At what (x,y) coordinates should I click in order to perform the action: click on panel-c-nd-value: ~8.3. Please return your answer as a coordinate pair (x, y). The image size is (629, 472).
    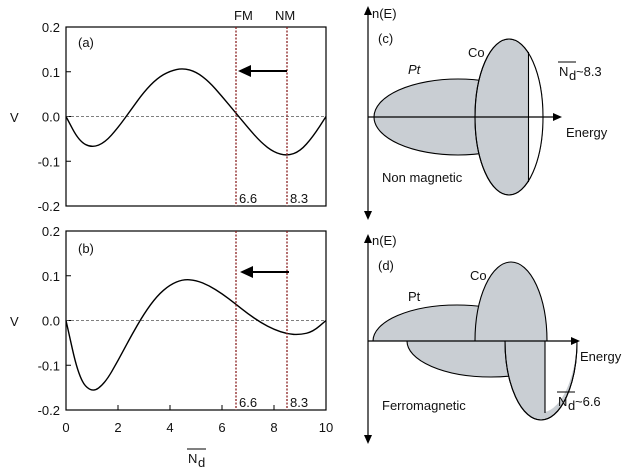
    Looking at the image, I should click on (589, 71).